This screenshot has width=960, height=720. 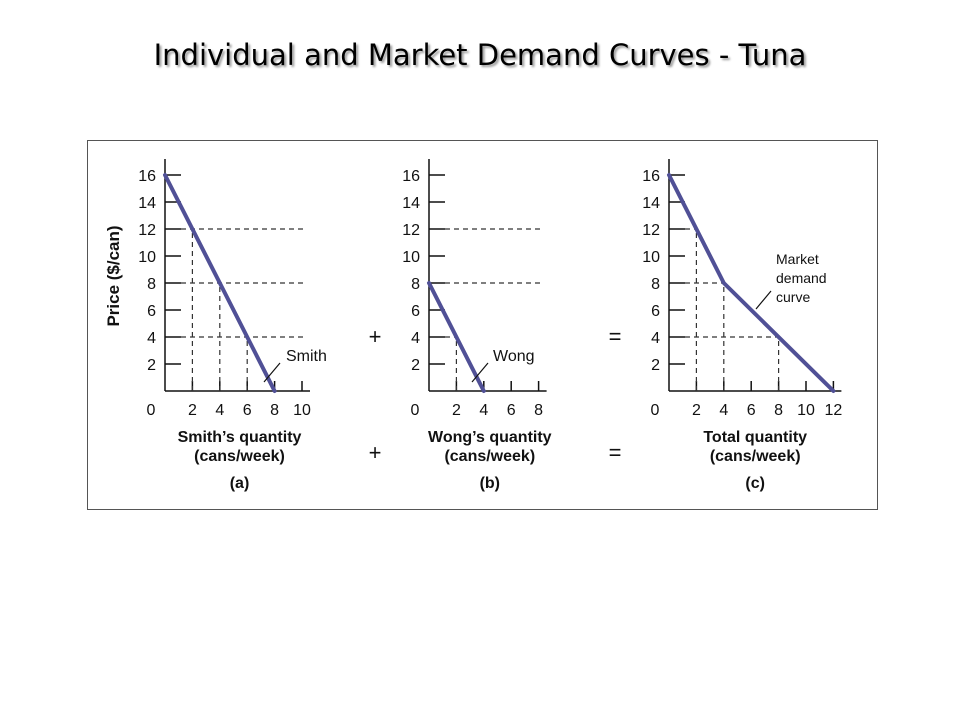 I want to click on series-label-smith: Smith, so click(x=306, y=356).